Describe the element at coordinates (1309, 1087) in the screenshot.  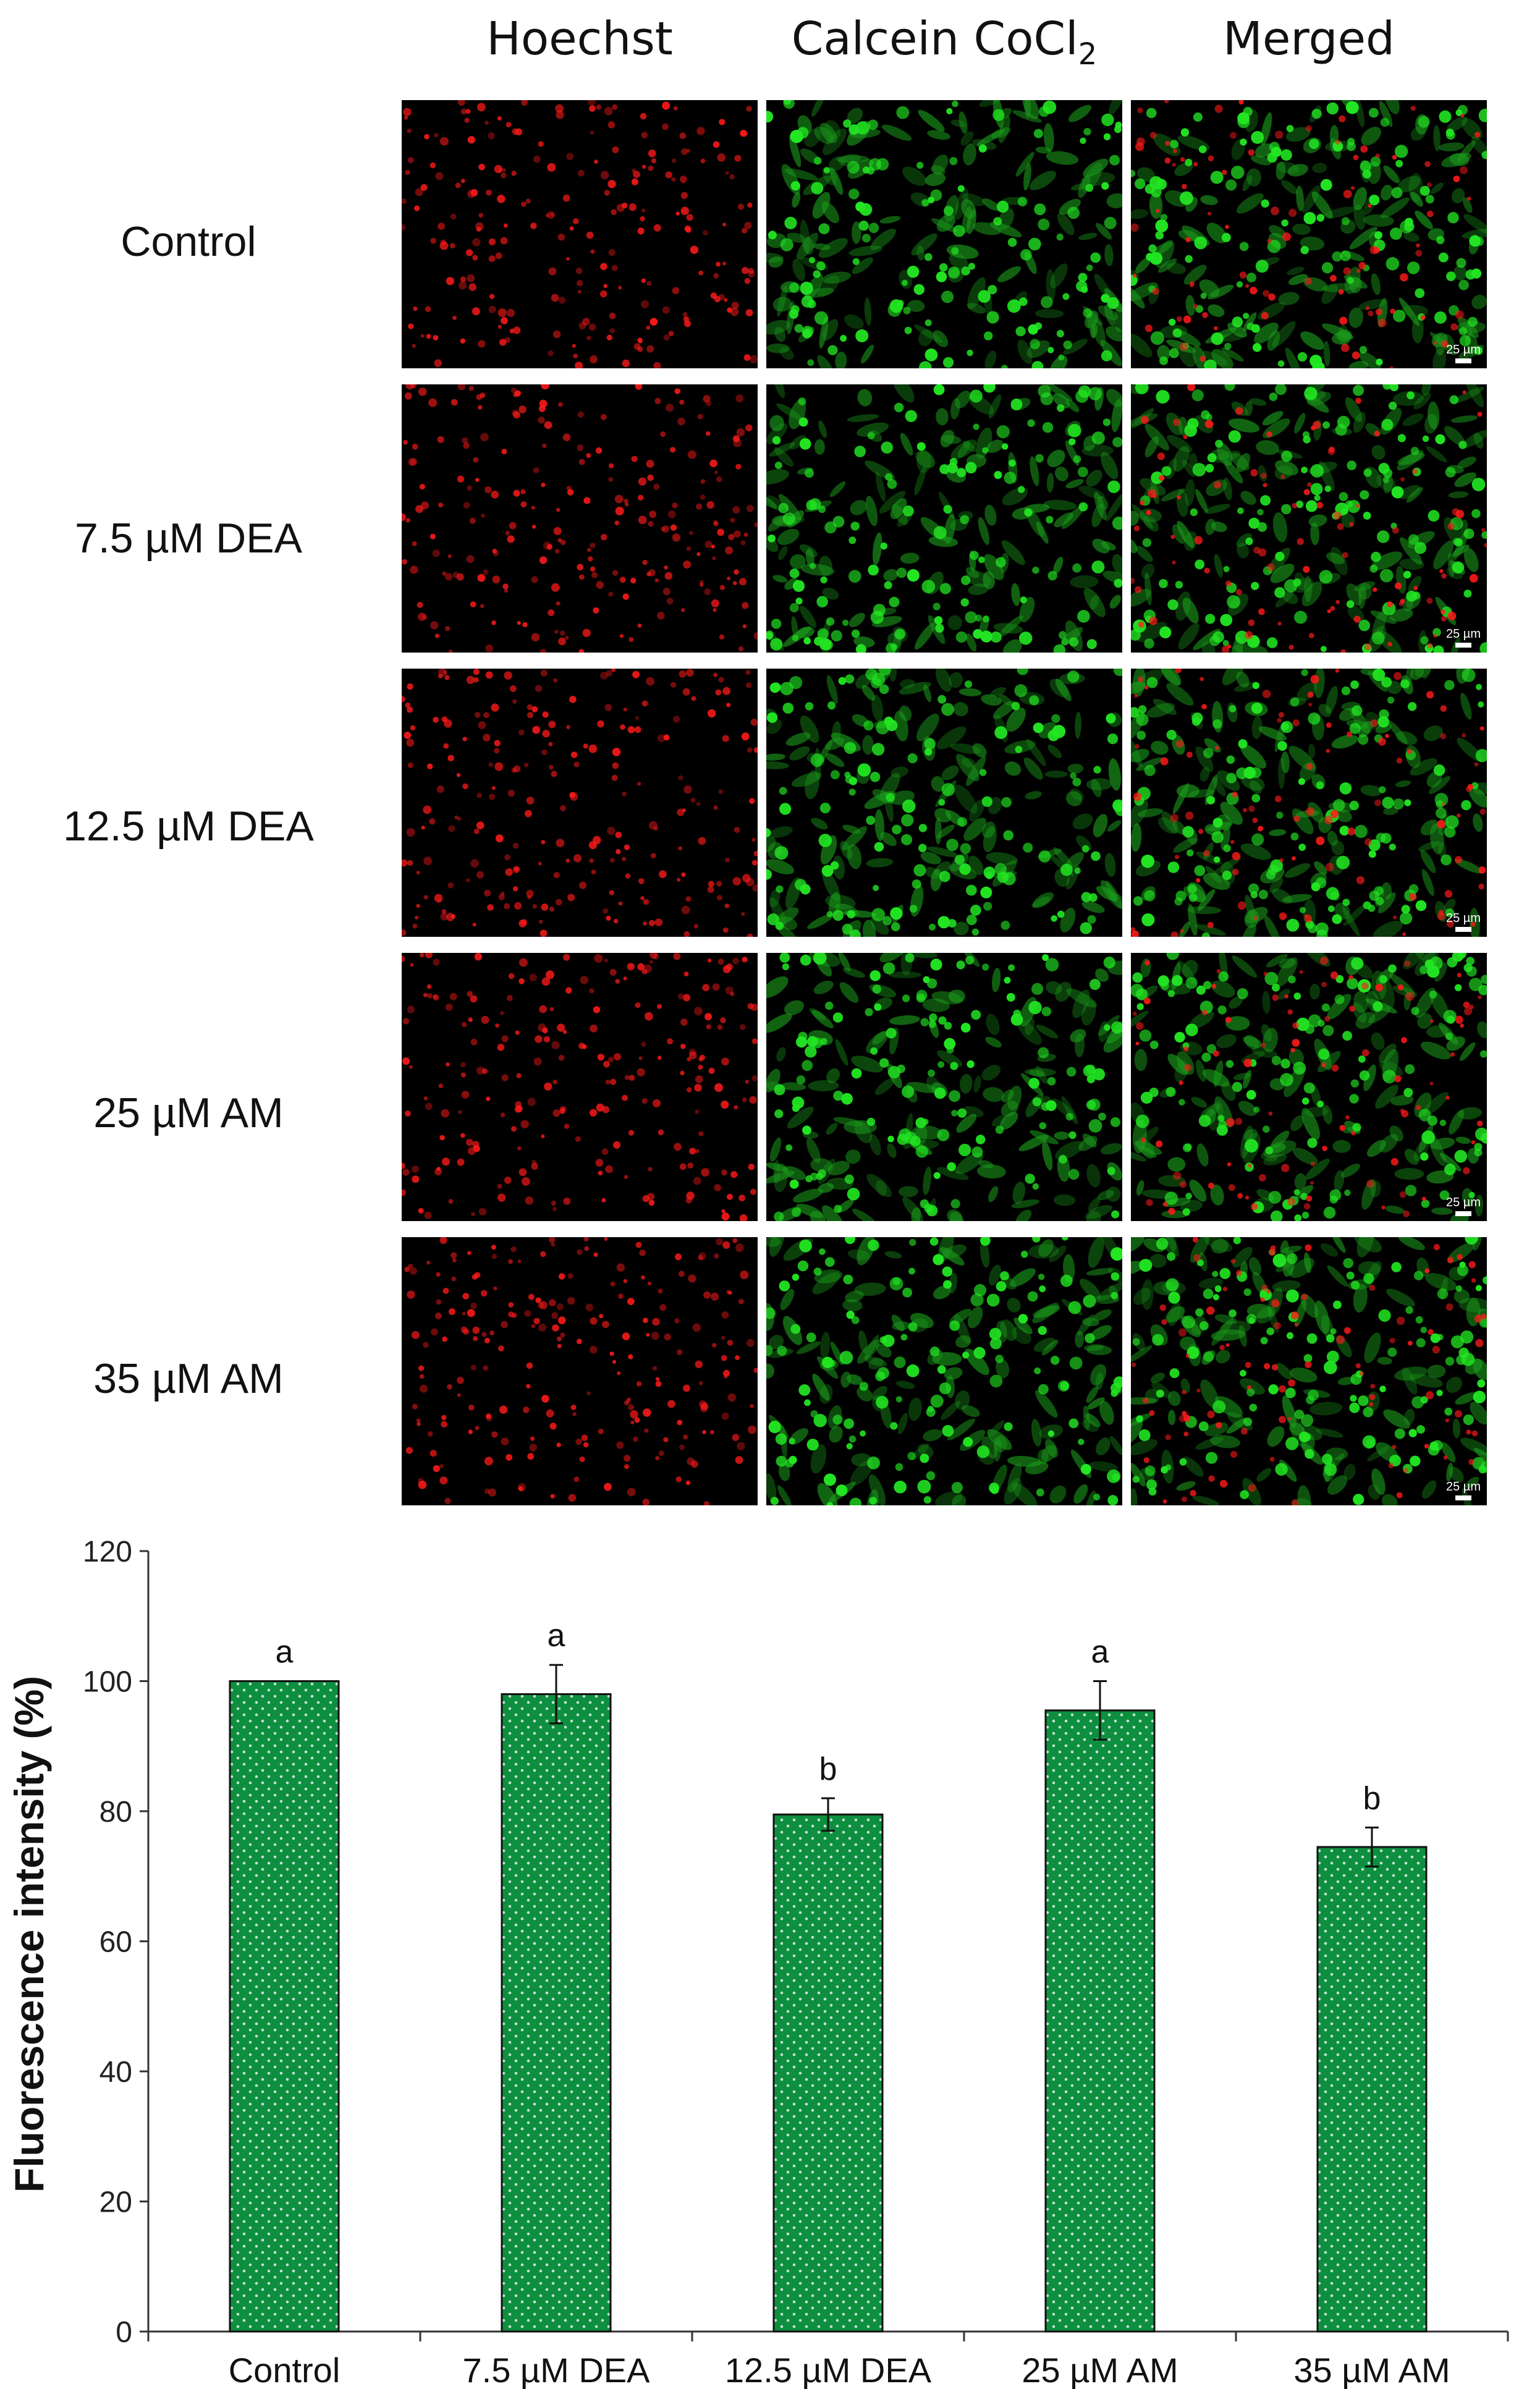
I see `micrograph-merged-row-4: 25 µm` at that location.